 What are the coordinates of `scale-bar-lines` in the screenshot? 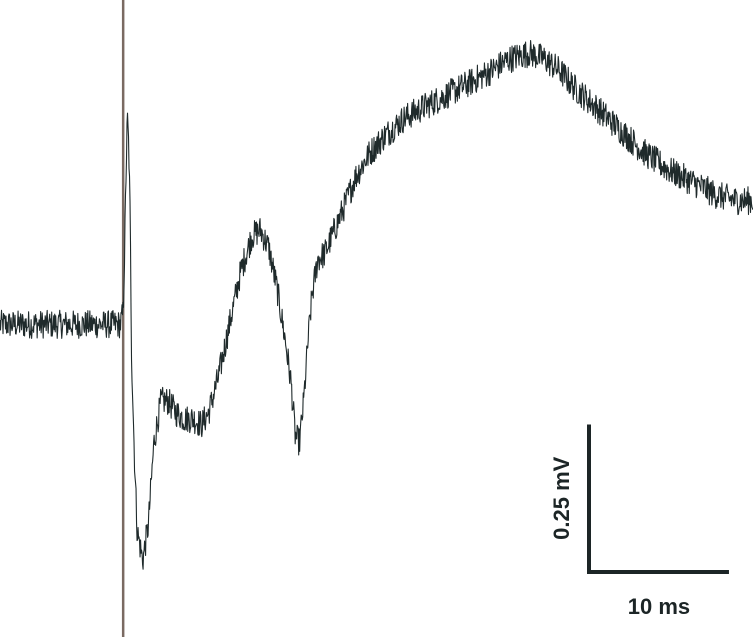 It's located at (658, 499).